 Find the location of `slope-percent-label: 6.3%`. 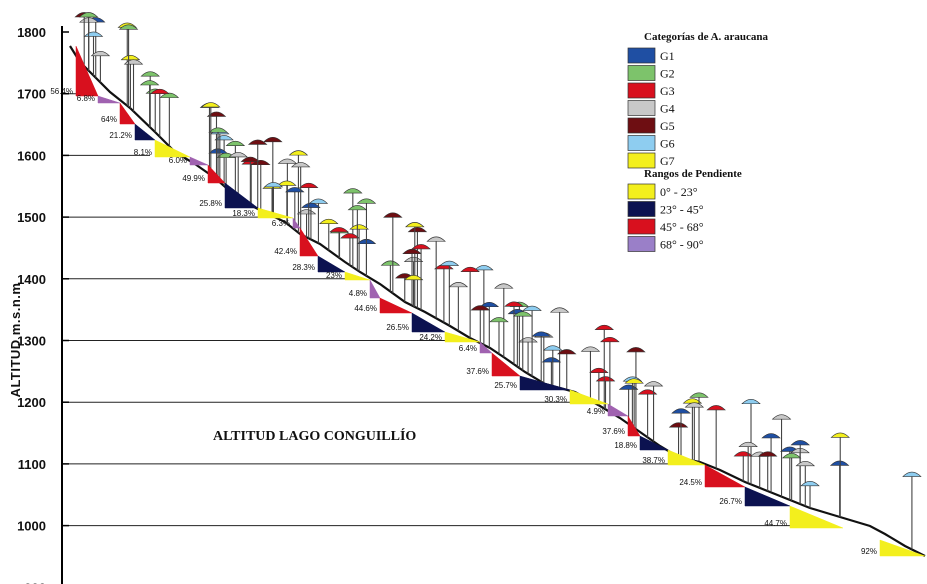

slope-percent-label: 6.3% is located at coordinates (281, 223).